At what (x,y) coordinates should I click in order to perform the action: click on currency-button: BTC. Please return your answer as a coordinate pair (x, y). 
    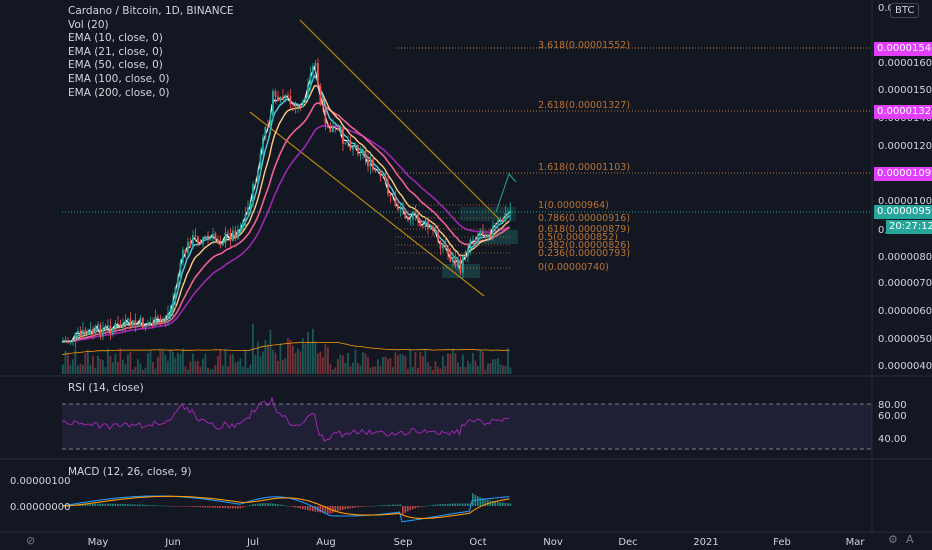
    Looking at the image, I should click on (905, 10).